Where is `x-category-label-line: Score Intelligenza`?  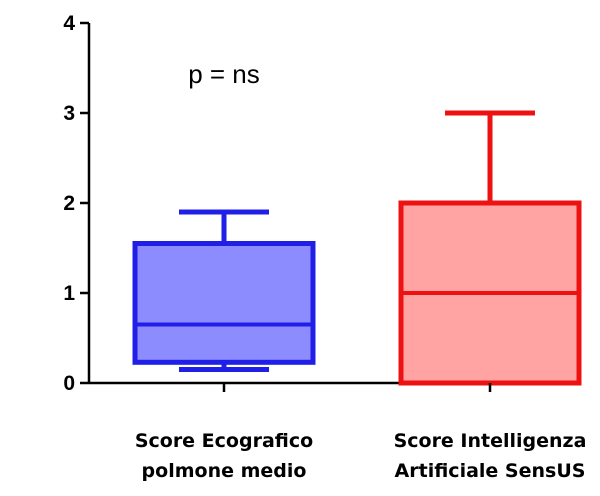
x-category-label-line: Score Intelligenza is located at coordinates (490, 441).